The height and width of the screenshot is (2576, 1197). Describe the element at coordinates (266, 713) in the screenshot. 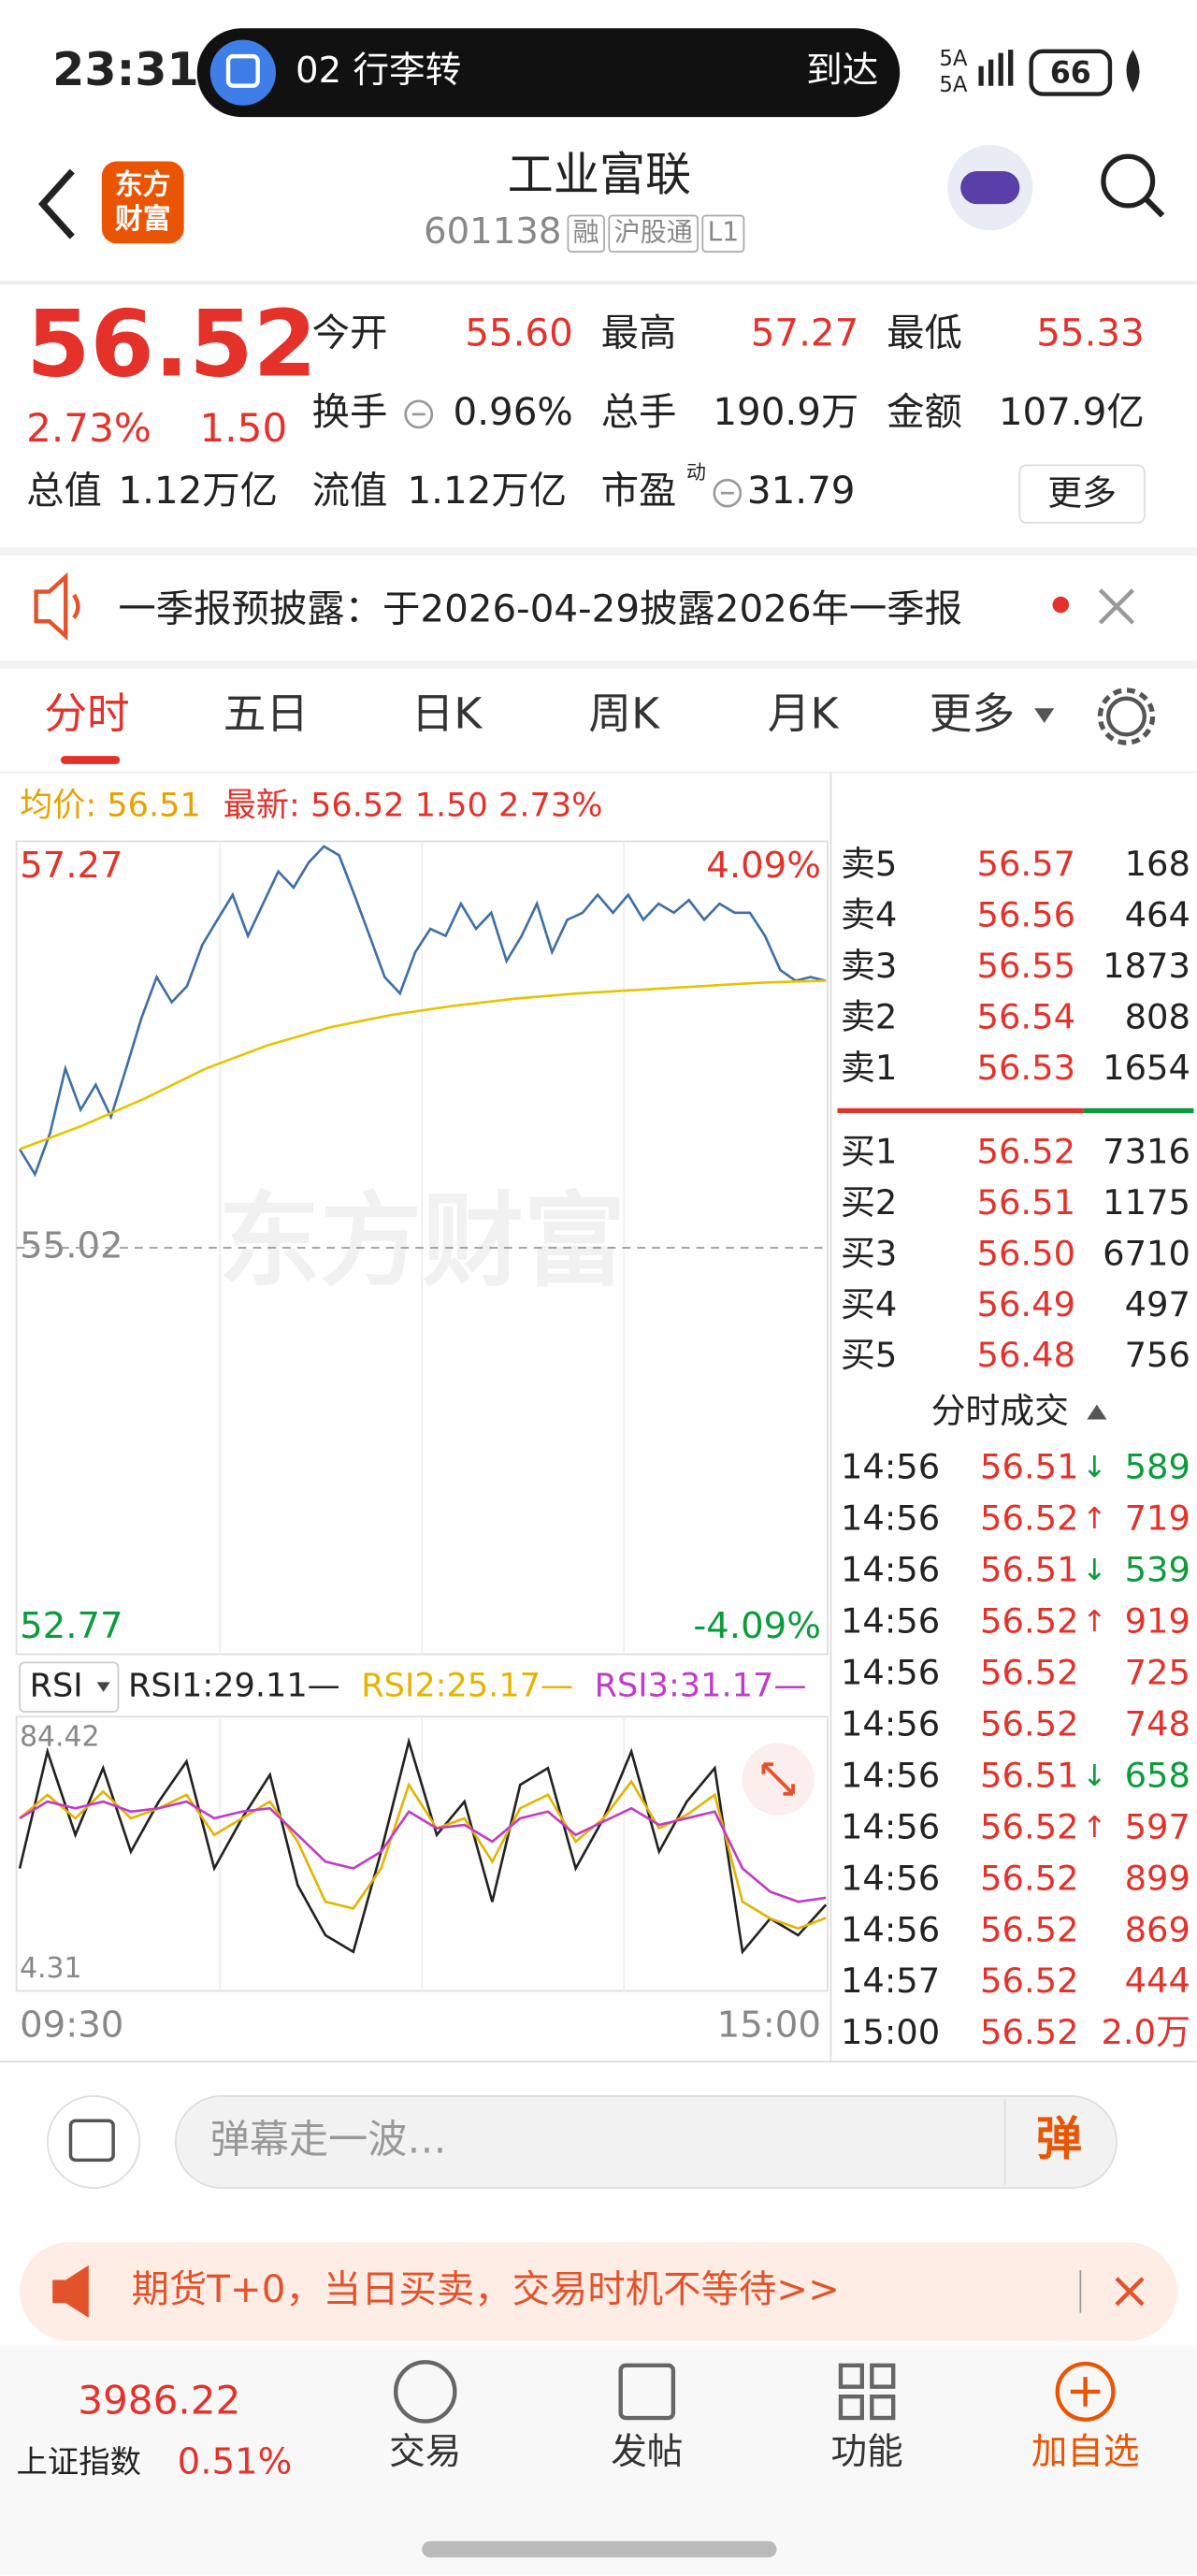

I see `tab: 五日` at that location.